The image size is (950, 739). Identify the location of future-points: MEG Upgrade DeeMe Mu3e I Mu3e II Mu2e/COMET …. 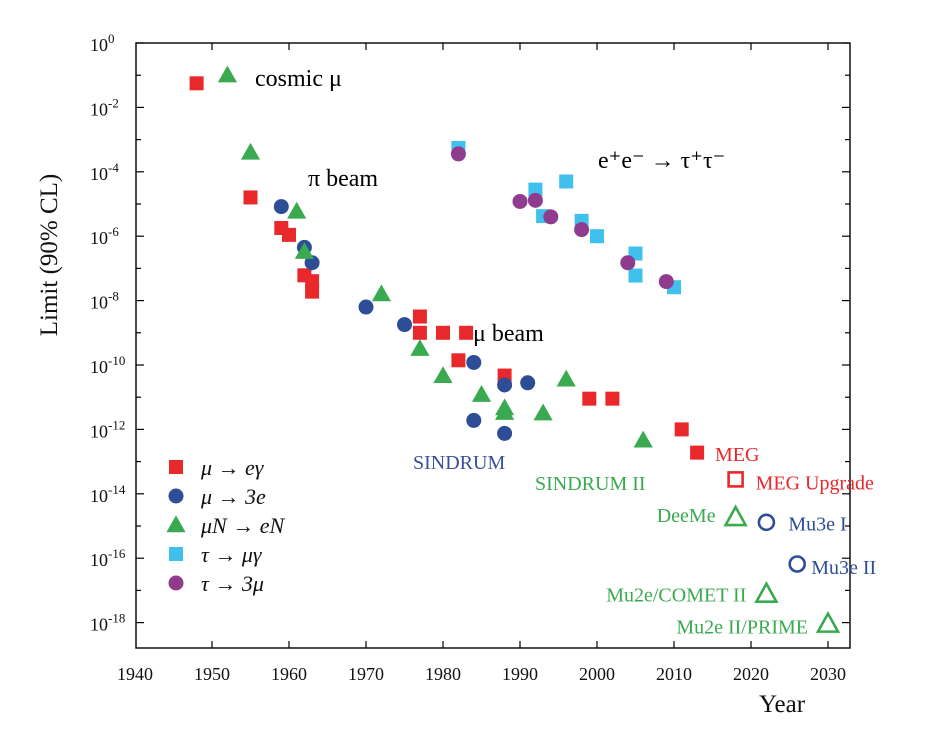
(741, 555).